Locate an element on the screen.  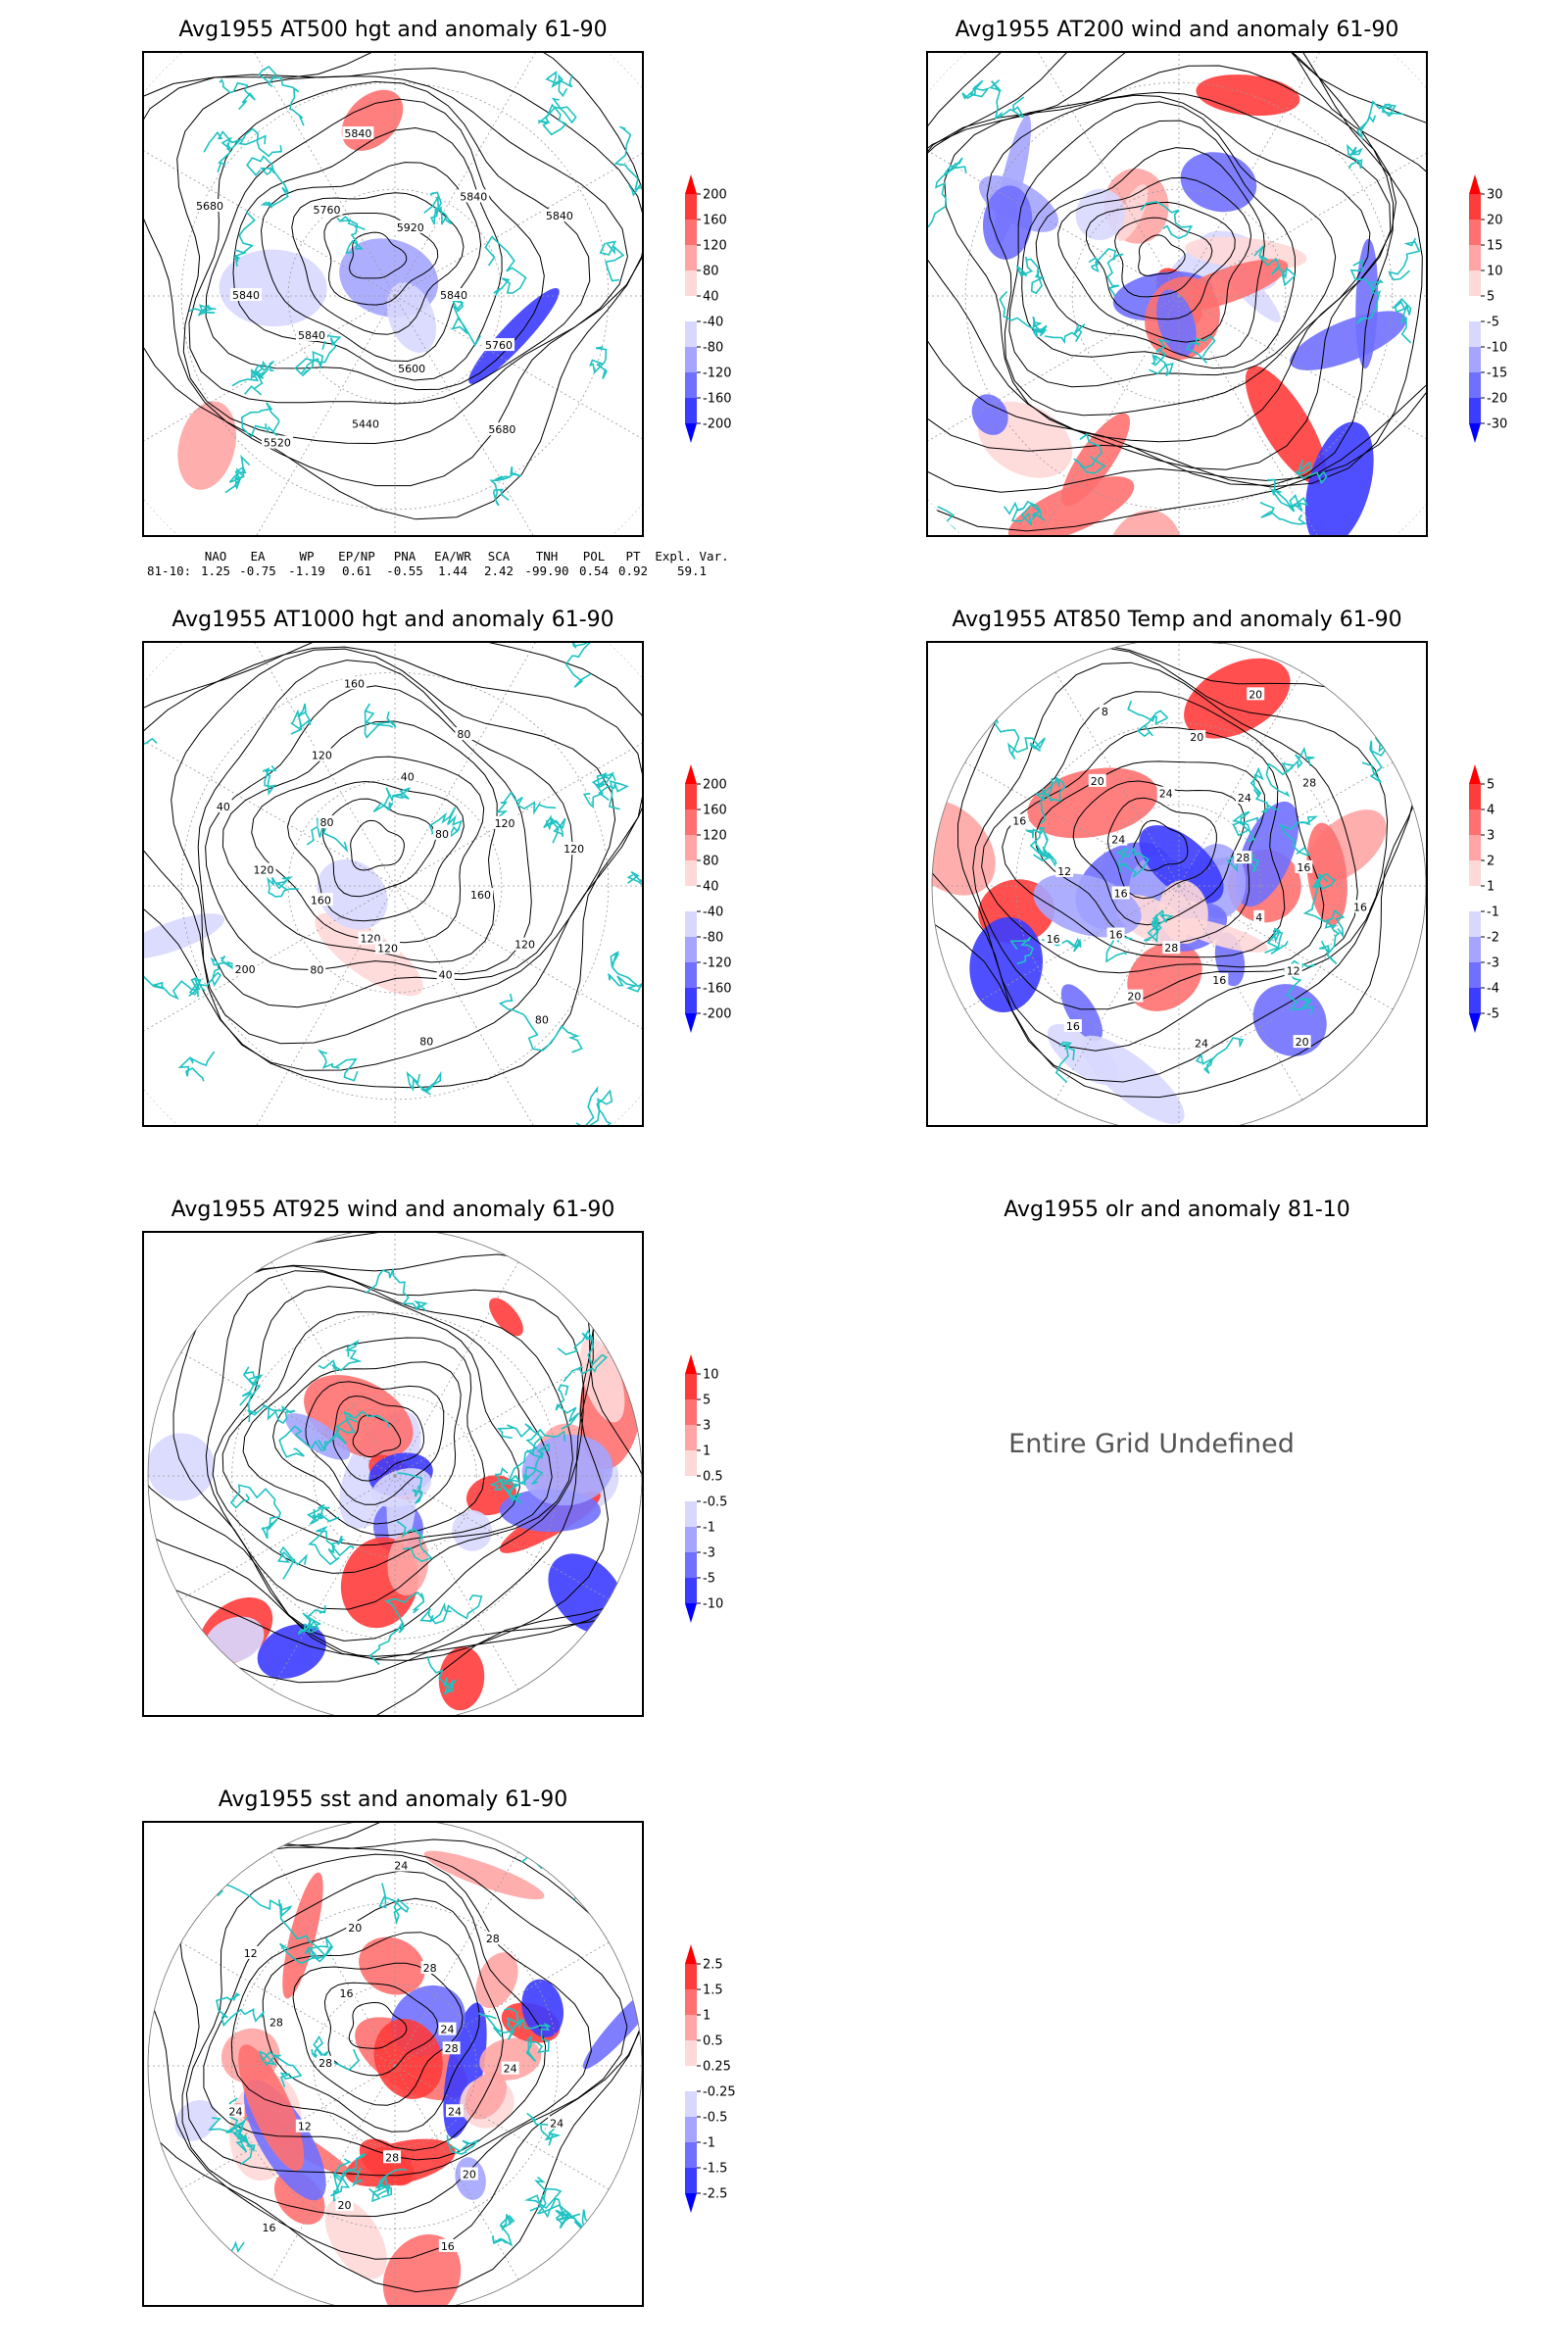
colorbar-at200: 30 20 15 10 5 -5 -10 -15 -20 -30 is located at coordinates (1488, 308).